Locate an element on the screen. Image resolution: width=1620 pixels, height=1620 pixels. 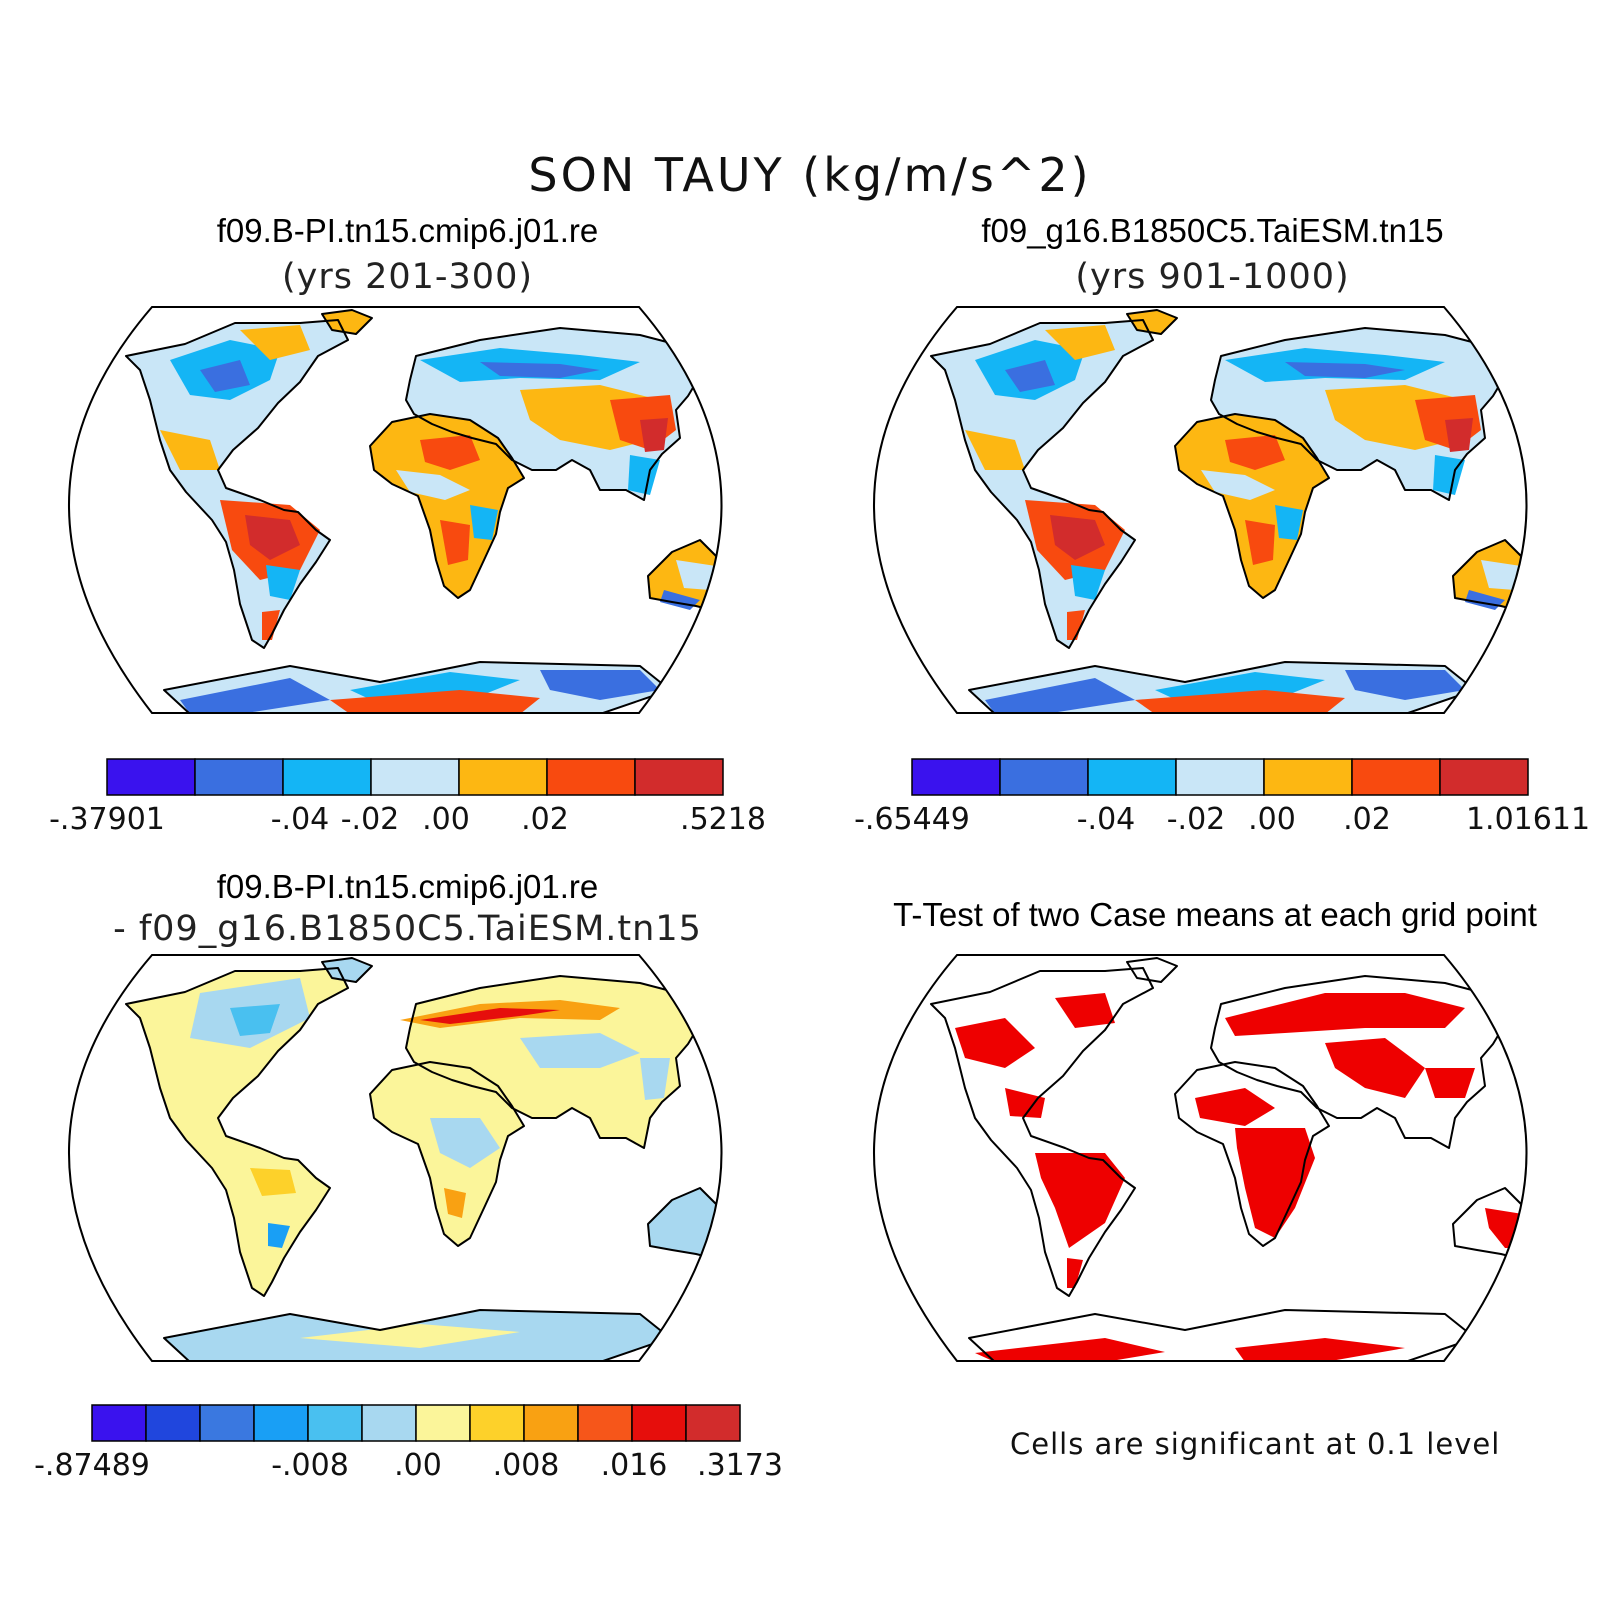
cb1-tick-label: -.04 is located at coordinates (300, 819).